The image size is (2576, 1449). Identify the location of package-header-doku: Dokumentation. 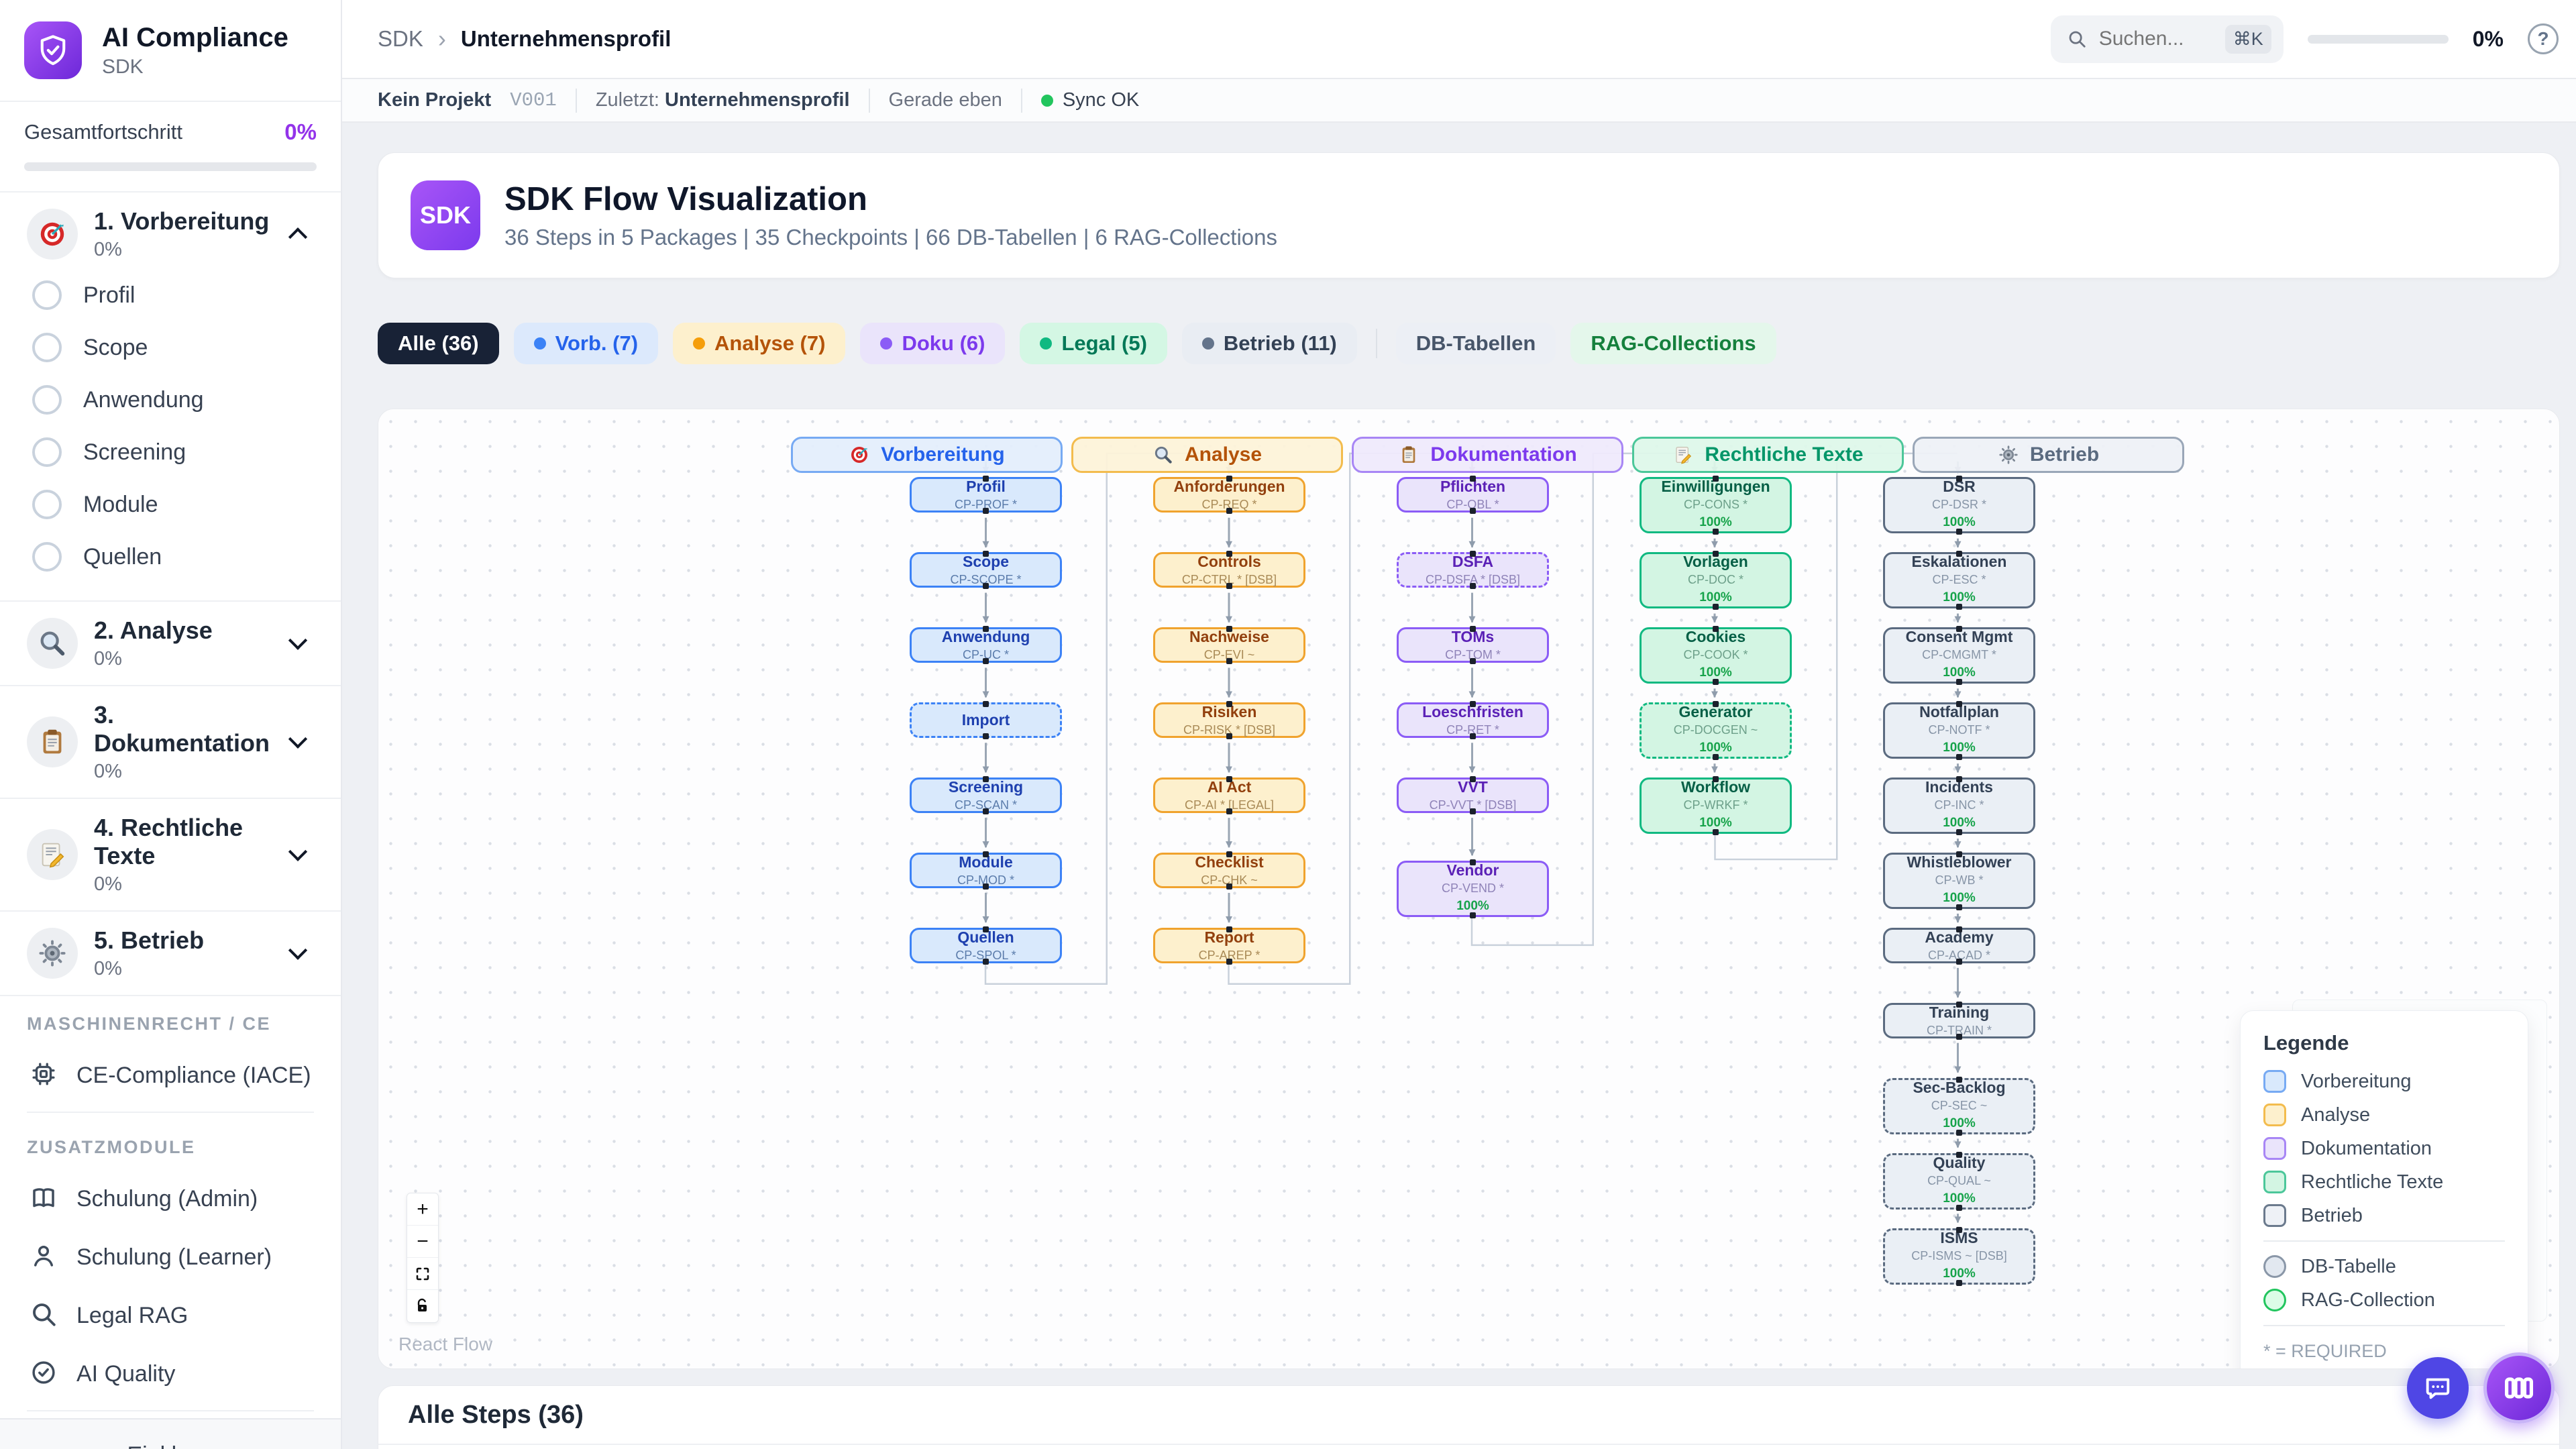
(1487, 455).